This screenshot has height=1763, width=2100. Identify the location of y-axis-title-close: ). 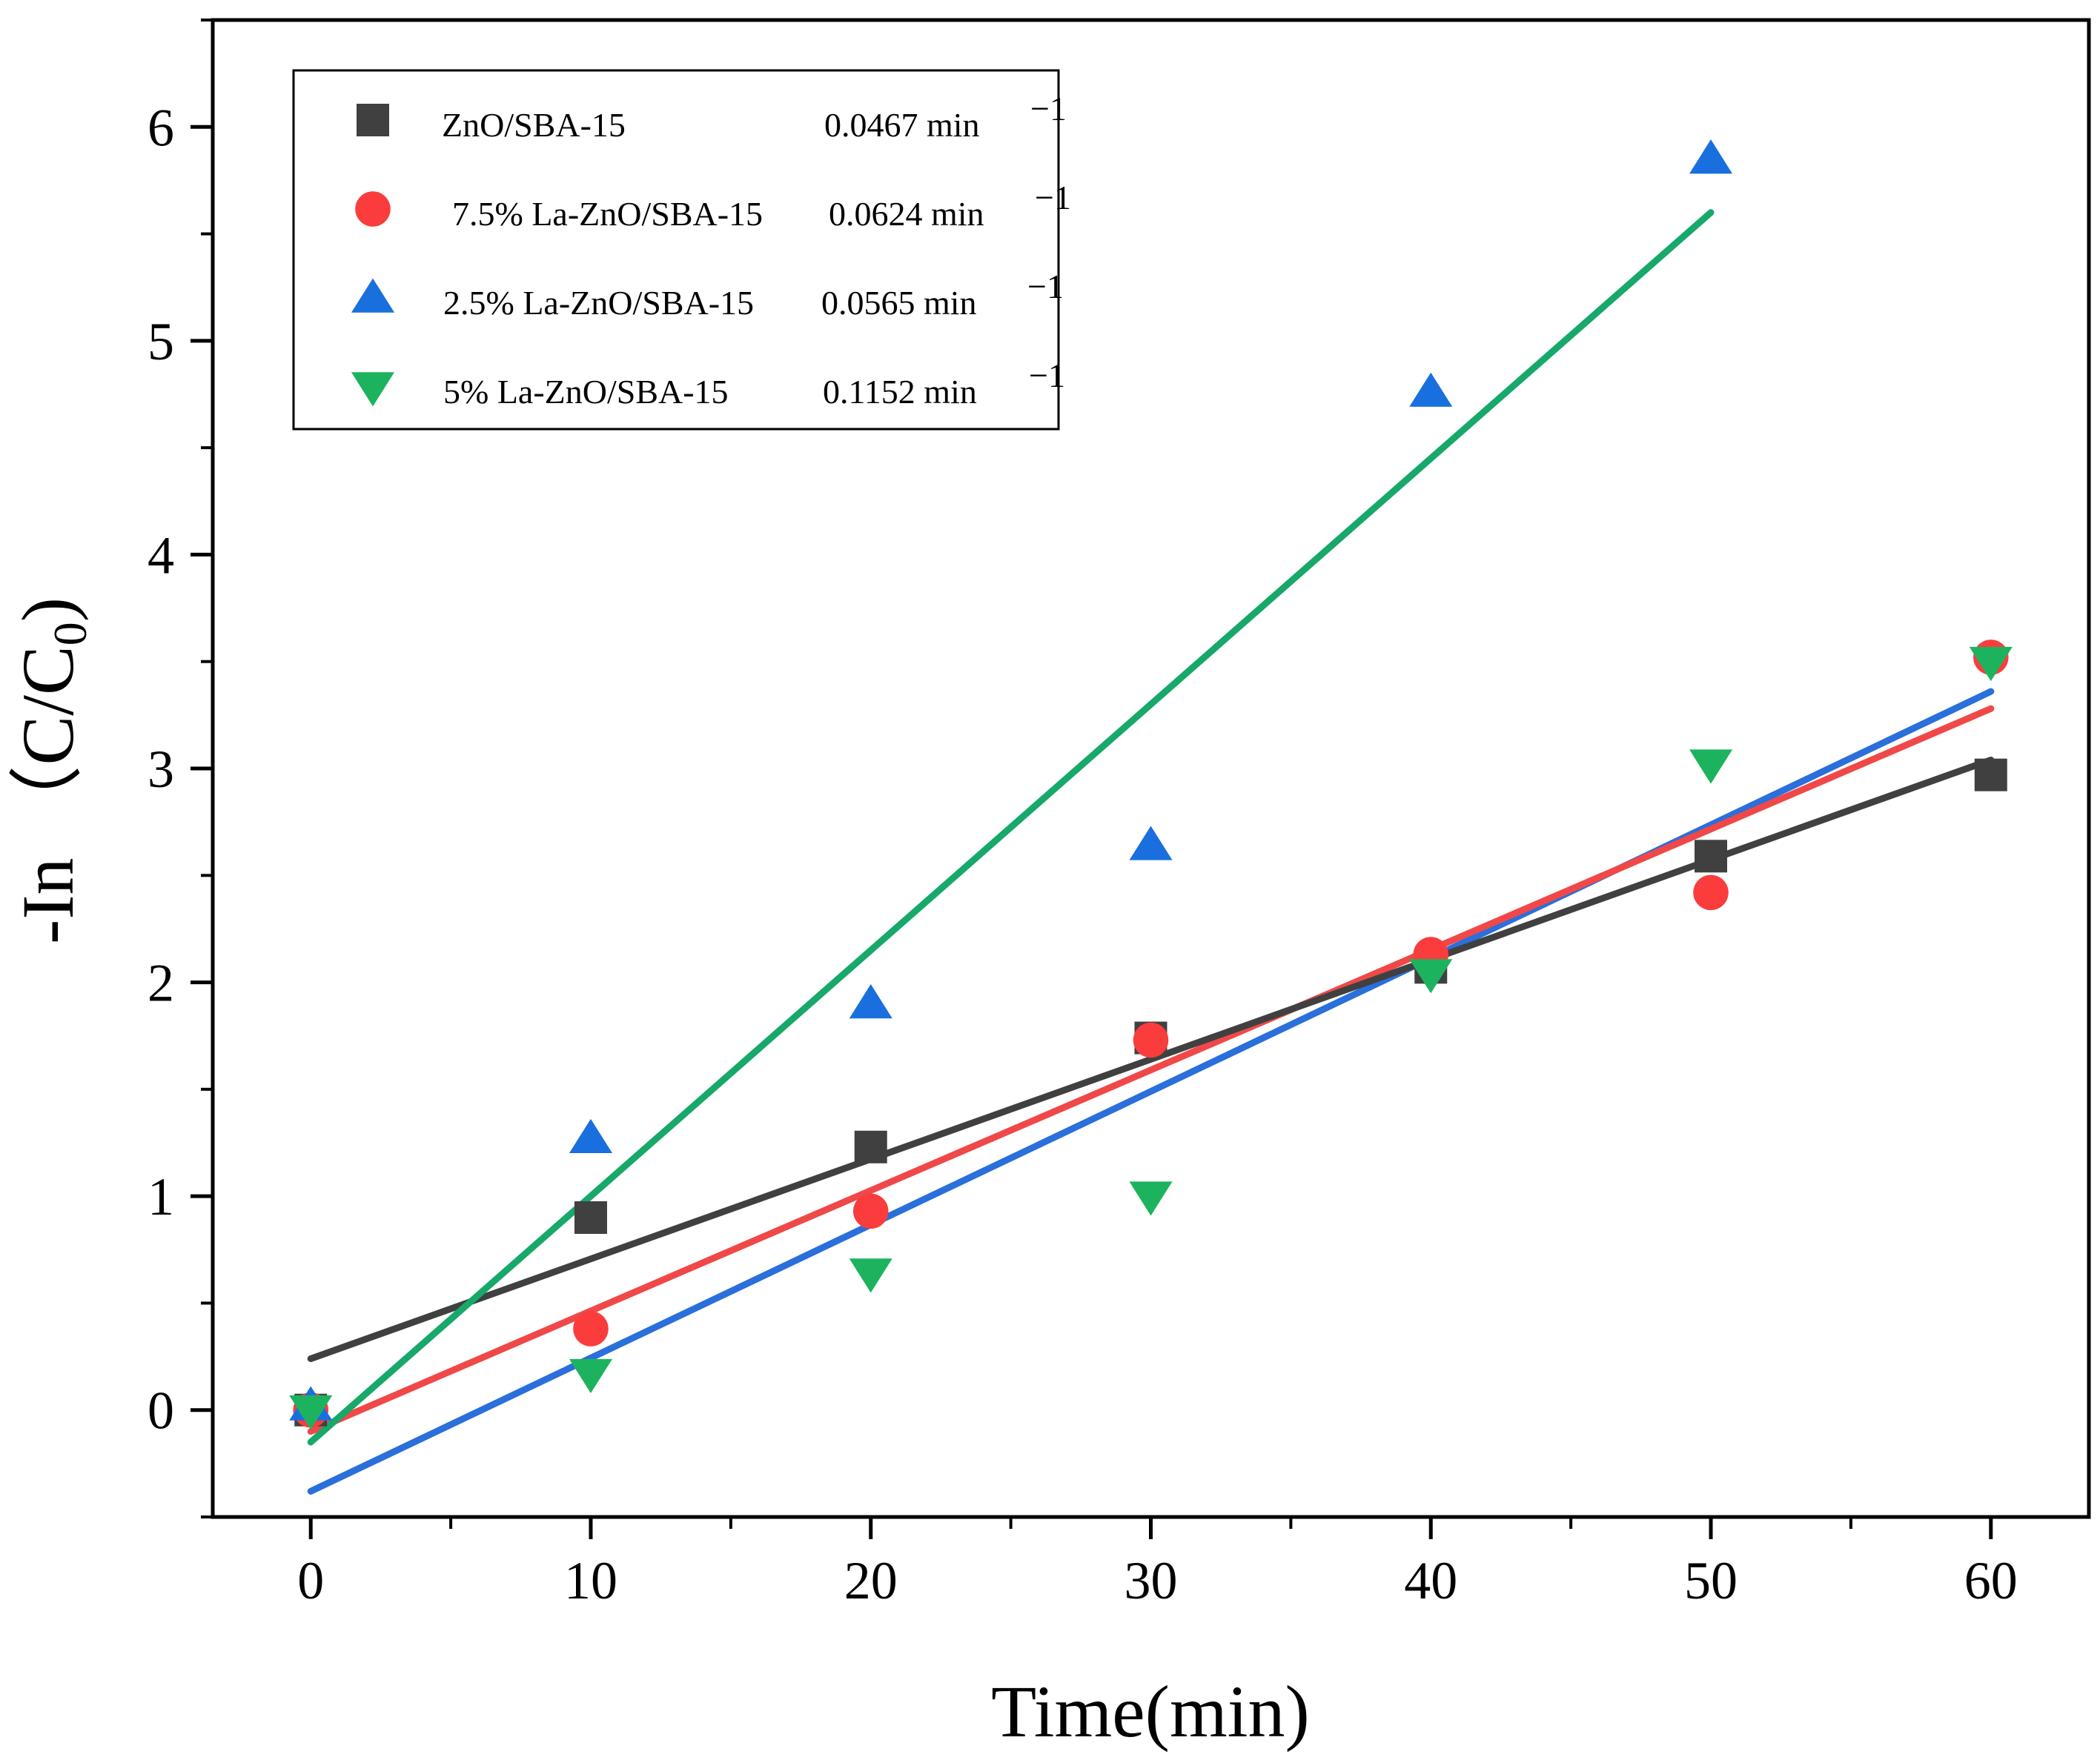
(48, 609).